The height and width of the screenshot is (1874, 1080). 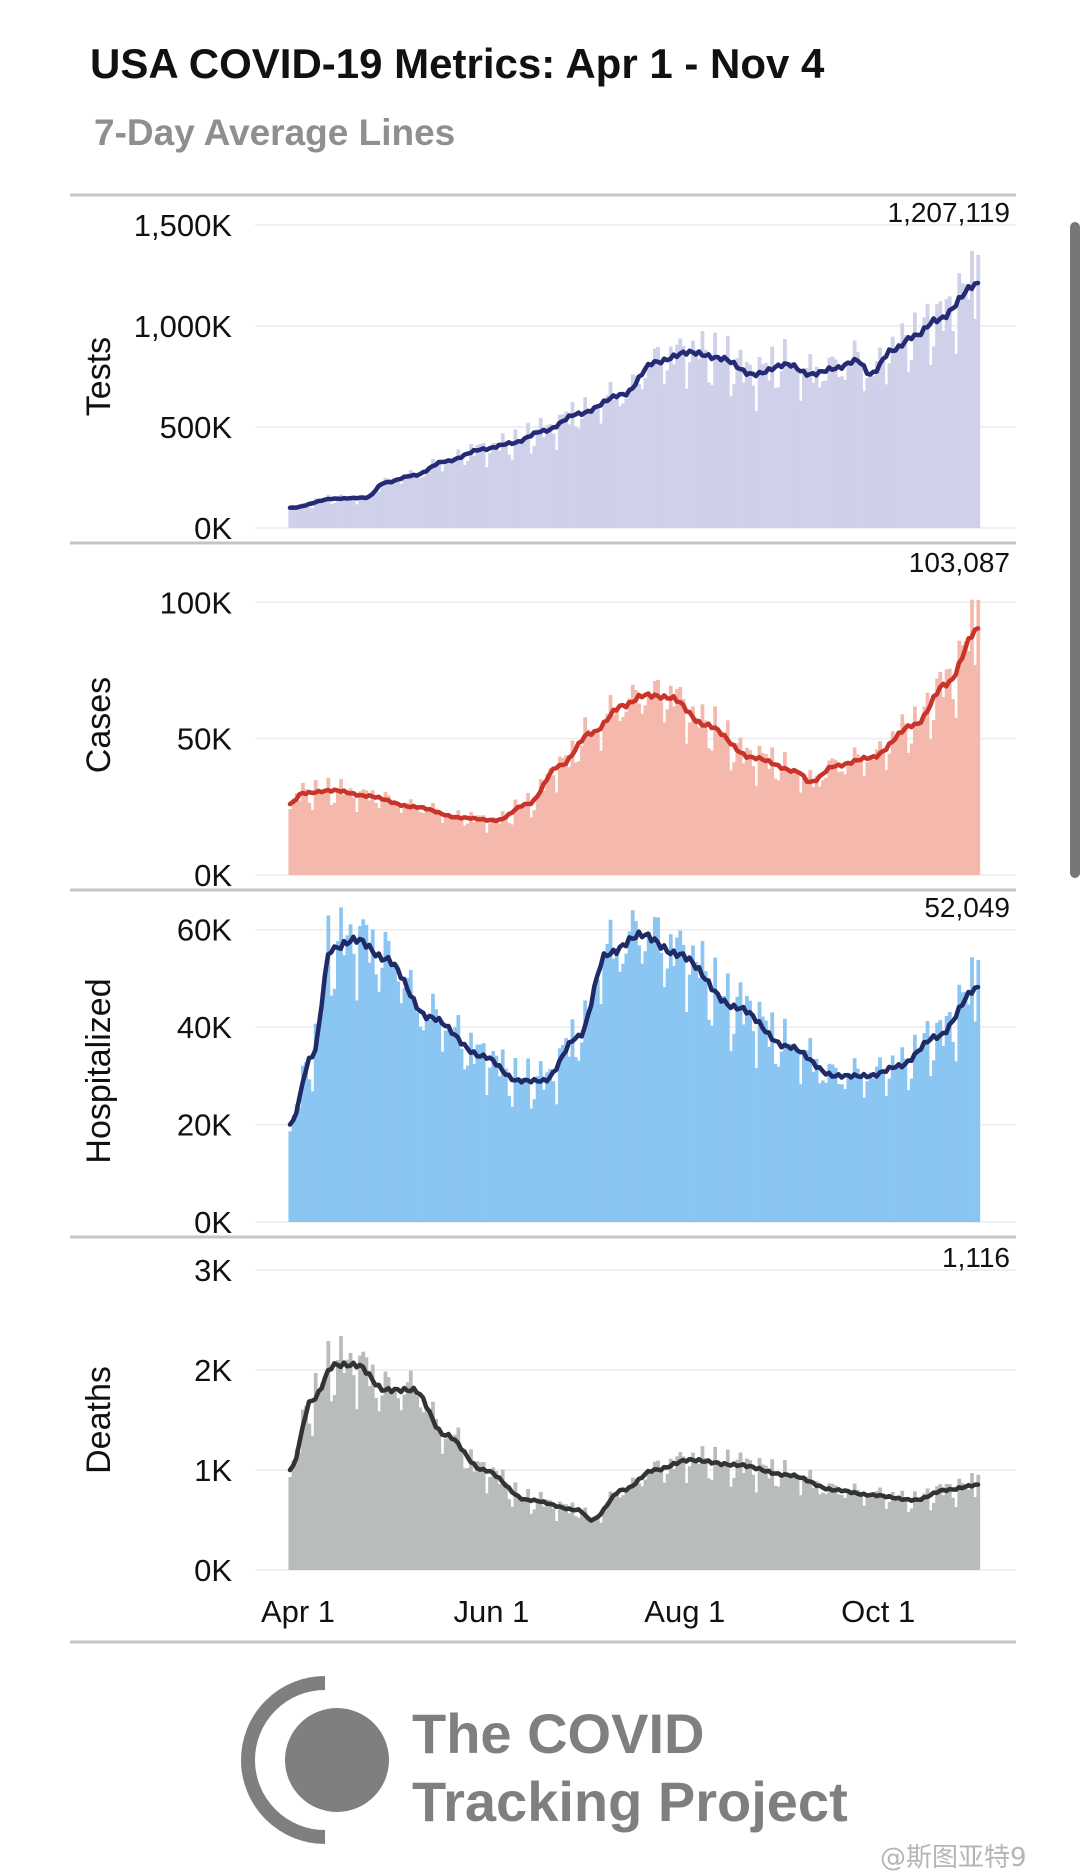 I want to click on y-tick-label: 100K, so click(x=196, y=602).